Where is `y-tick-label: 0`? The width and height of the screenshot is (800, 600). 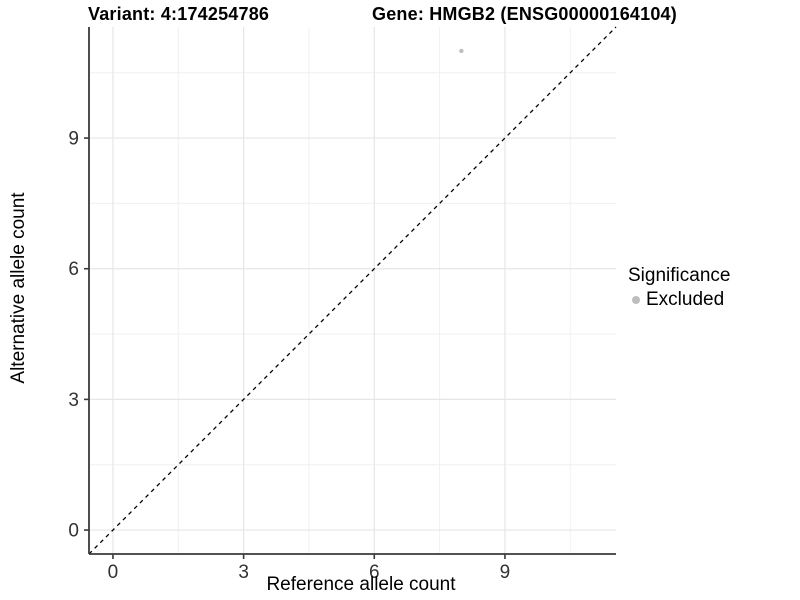
y-tick-label: 0 is located at coordinates (73, 531).